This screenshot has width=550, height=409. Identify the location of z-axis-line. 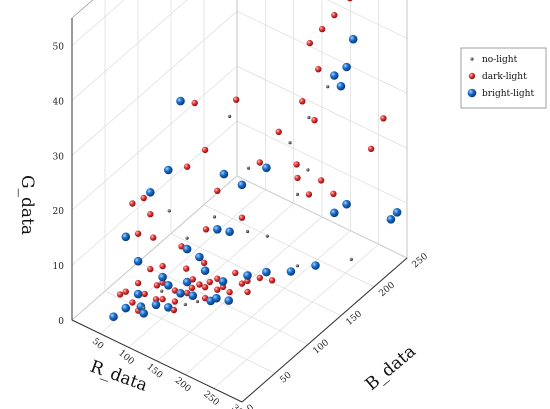
(324, 330).